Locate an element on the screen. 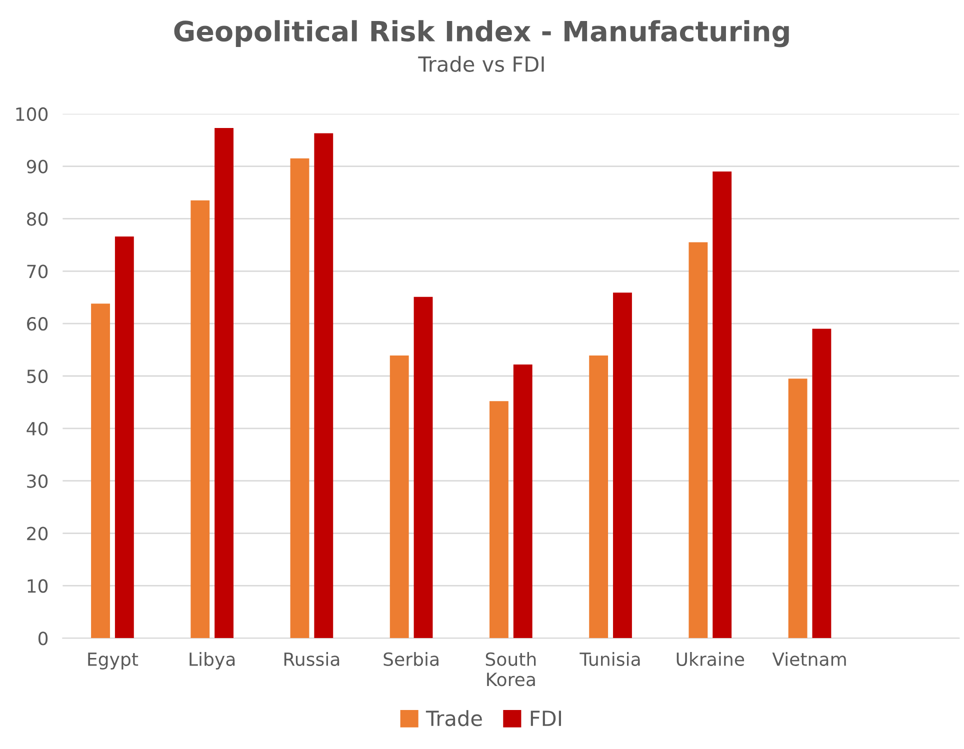 The image size is (964, 749). legend-label: Trade is located at coordinates (454, 718).